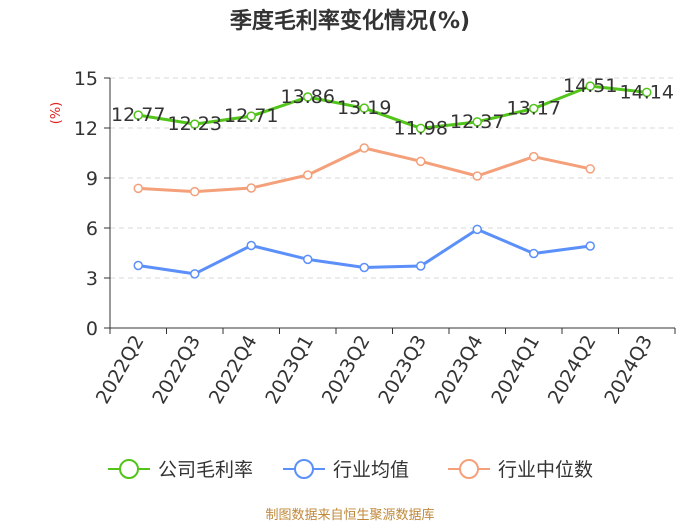 The image size is (700, 525). Describe the element at coordinates (289, 370) in the screenshot. I see `x-tick-label: 2023Q1` at that location.